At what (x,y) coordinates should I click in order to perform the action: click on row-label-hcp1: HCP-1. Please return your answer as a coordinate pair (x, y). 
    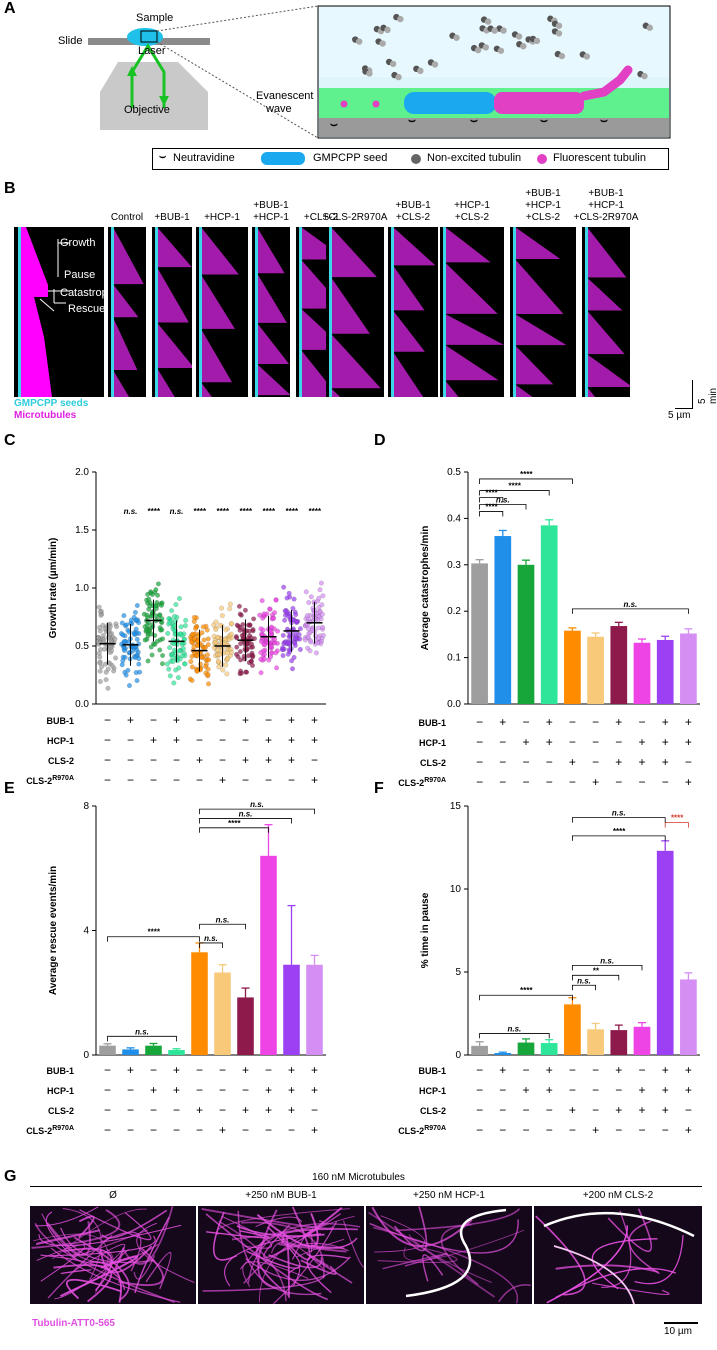
    Looking at the image, I should click on (60, 1091).